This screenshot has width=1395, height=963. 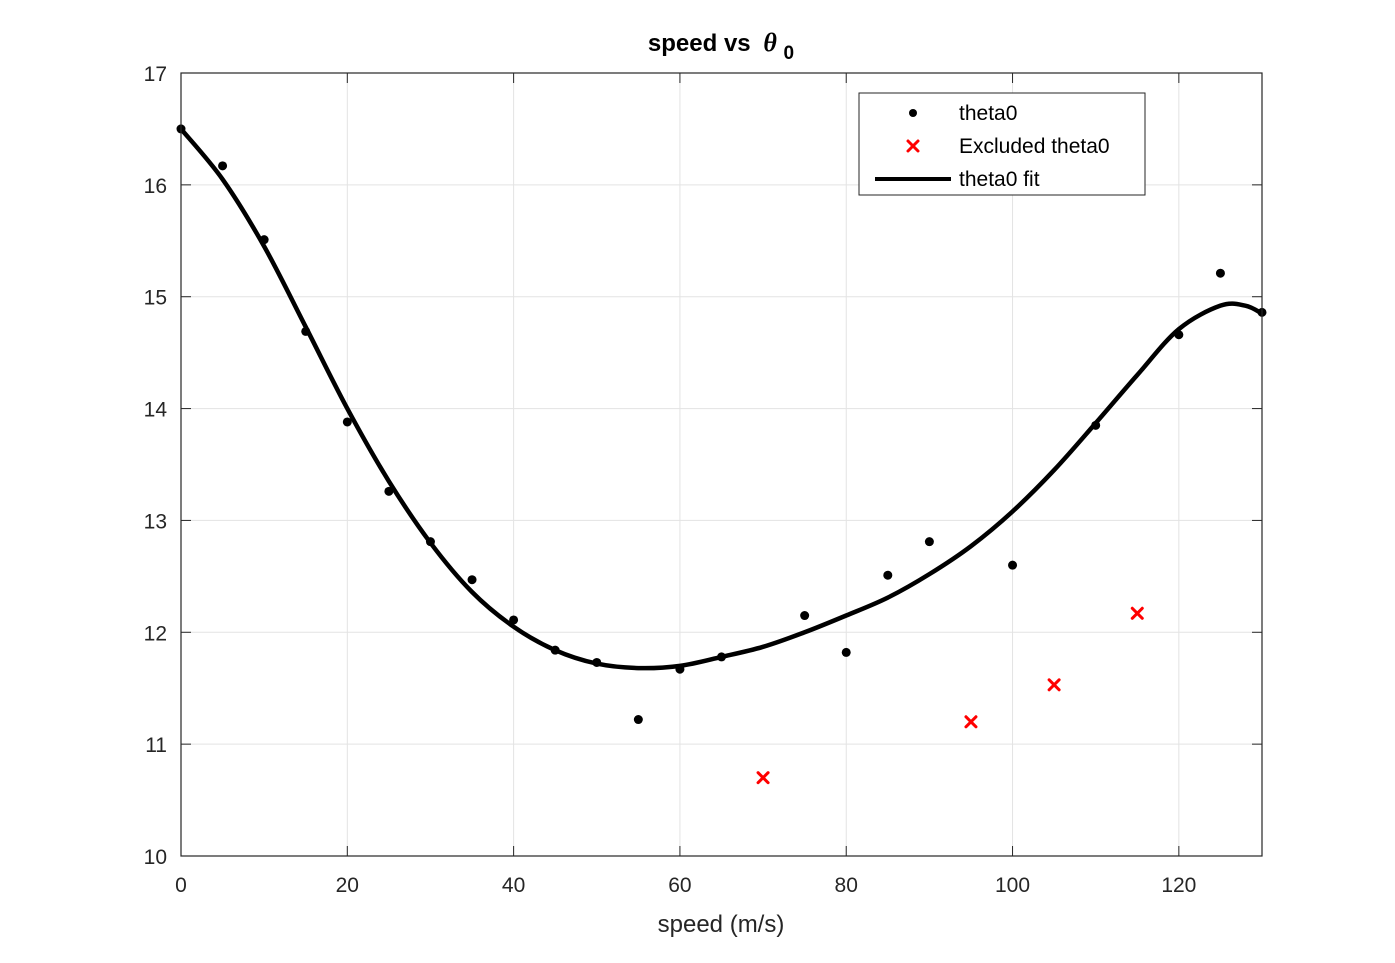 I want to click on x-tick-label: 100, so click(x=1012, y=885).